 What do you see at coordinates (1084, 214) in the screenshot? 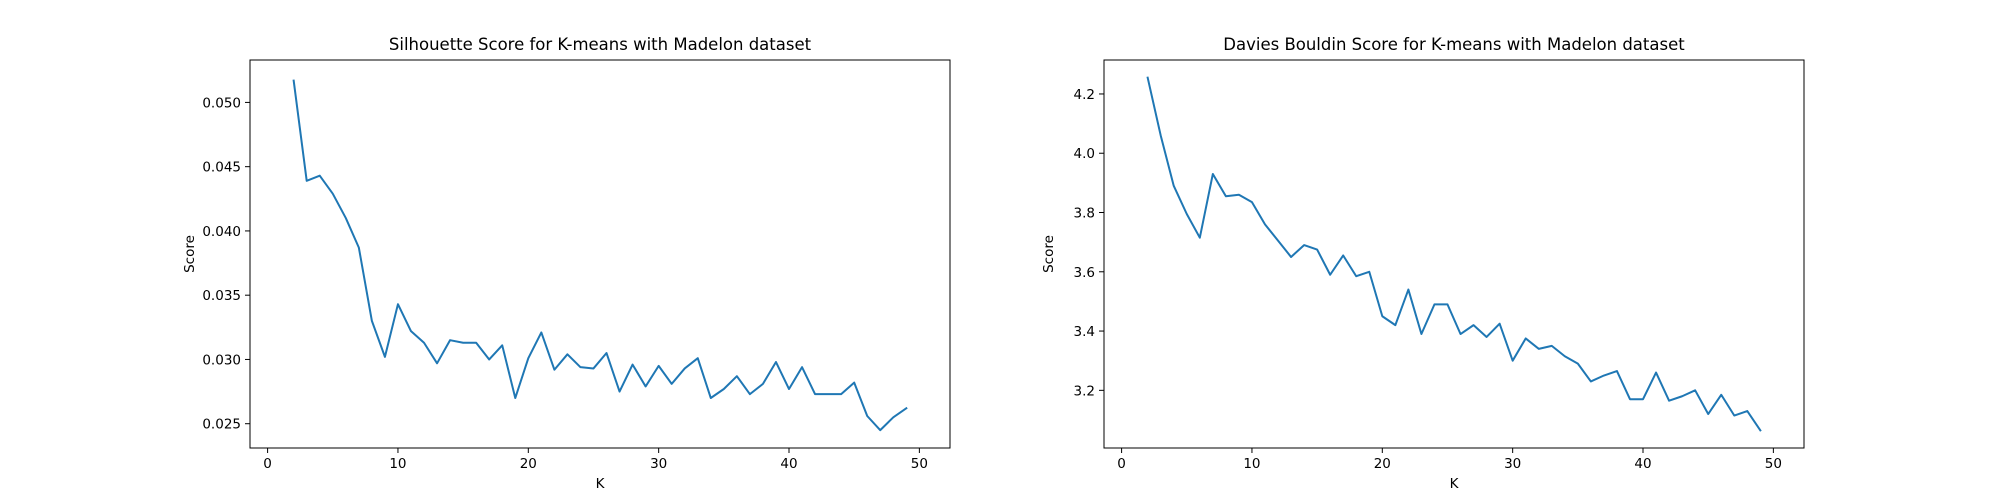
I see `davies-bouldin-chart-ytick-label: 3.8` at bounding box center [1084, 214].